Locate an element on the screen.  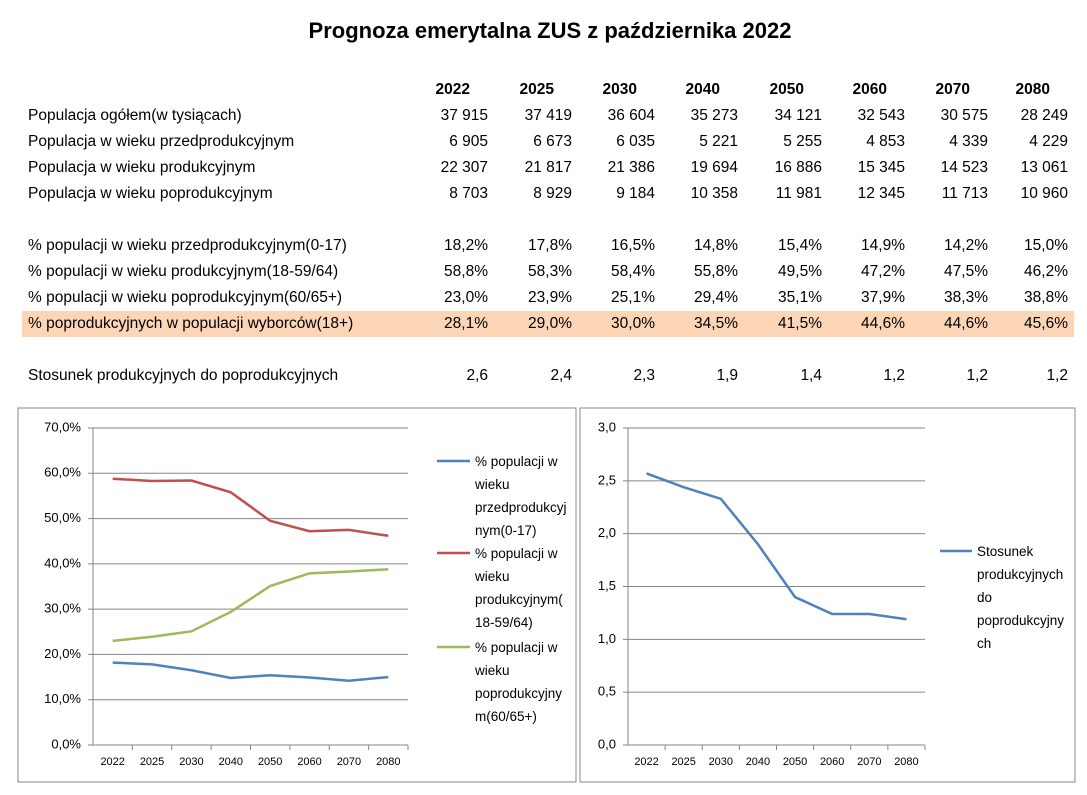
column-header: 2040 is located at coordinates (702, 89).